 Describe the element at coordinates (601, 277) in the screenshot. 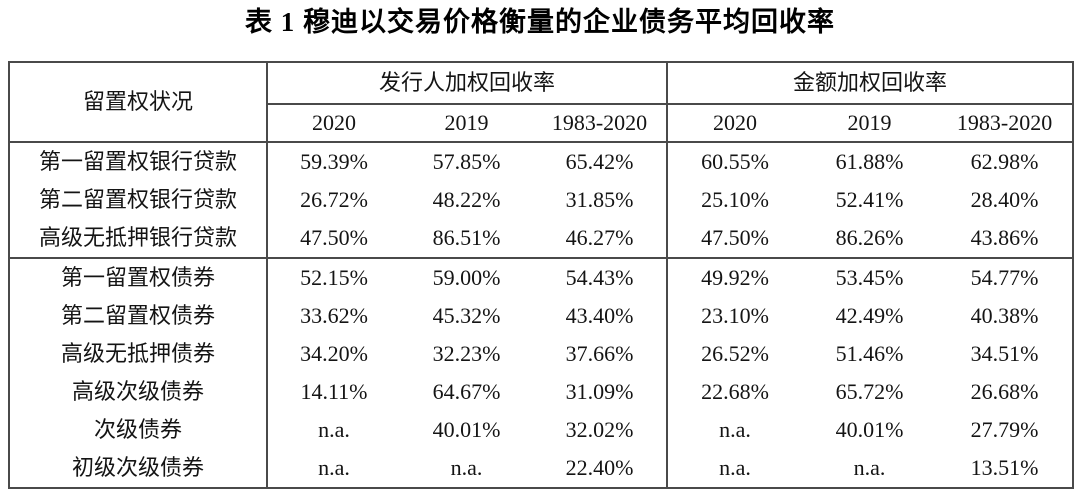

I see `cell: 54.43%` at that location.